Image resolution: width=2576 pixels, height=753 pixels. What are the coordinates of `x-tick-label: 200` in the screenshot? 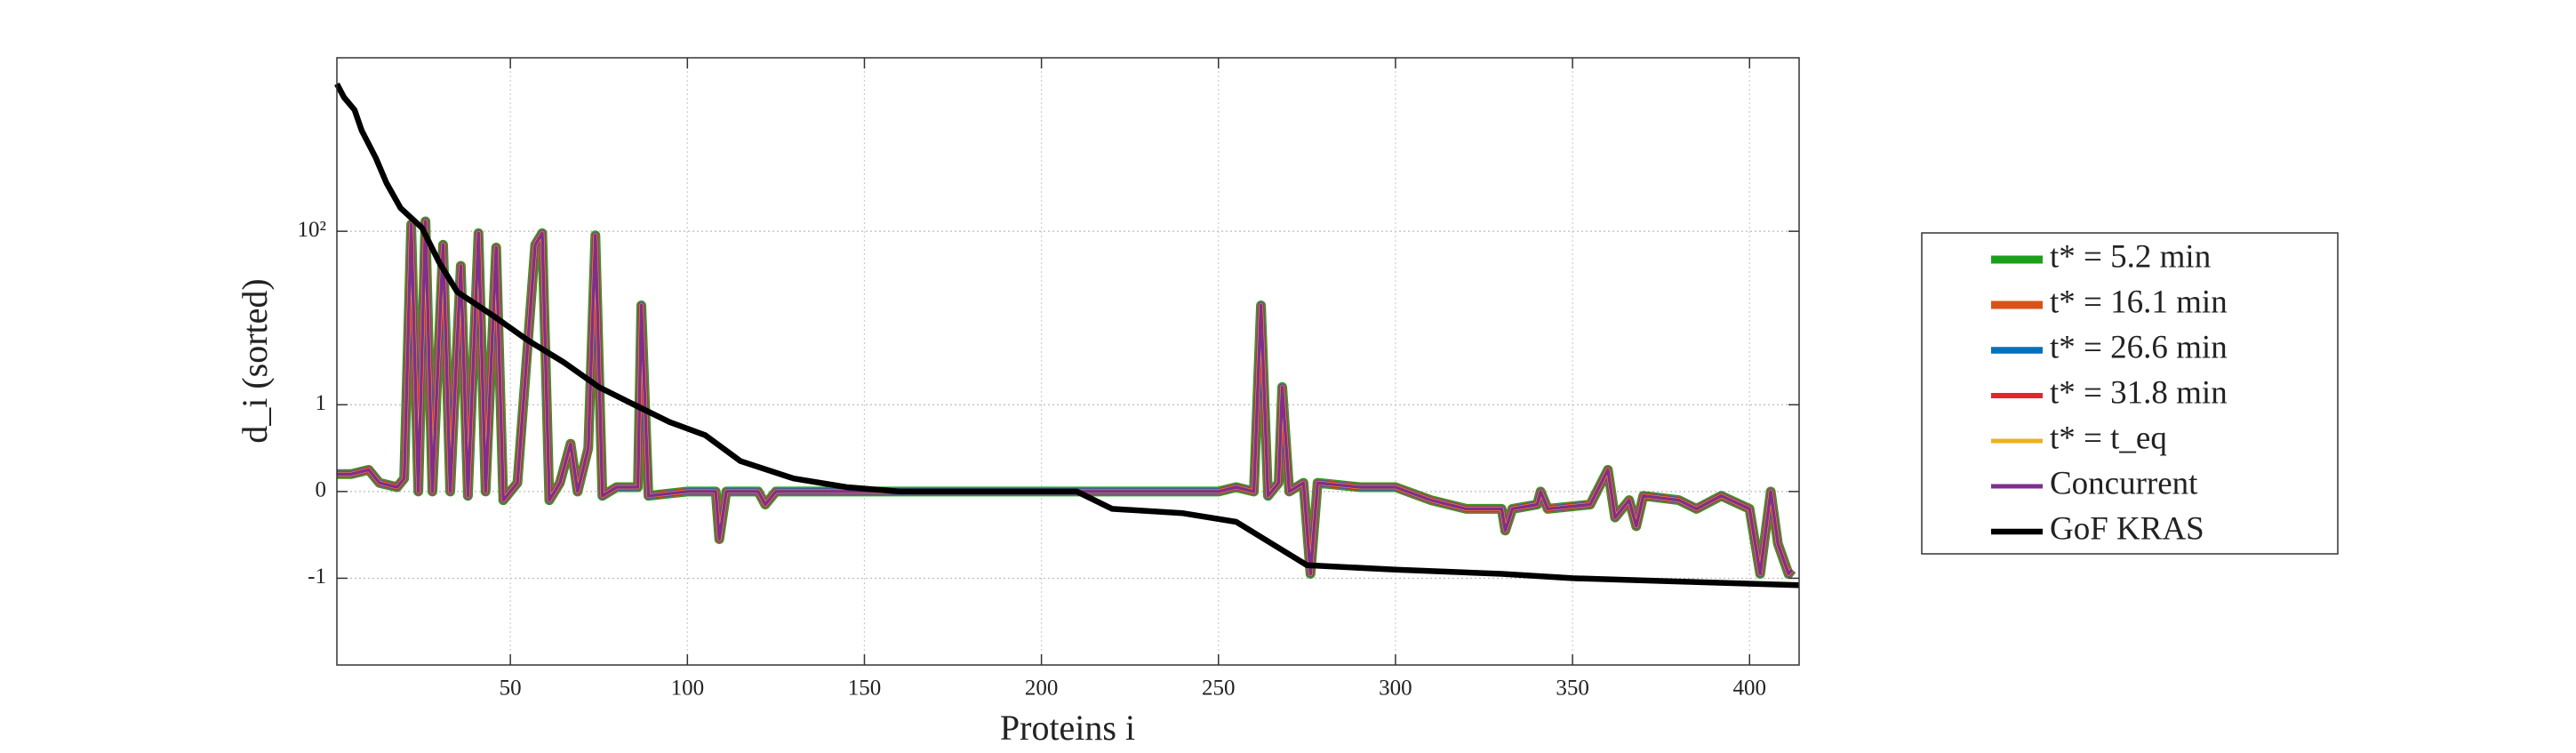 It's located at (1042, 689).